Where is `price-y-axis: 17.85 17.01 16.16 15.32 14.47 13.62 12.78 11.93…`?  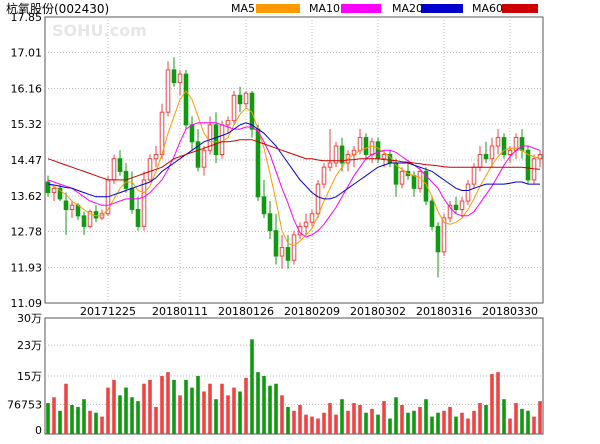 price-y-axis: 17.85 17.01 16.16 15.32 14.47 13.62 12.78 11.93… is located at coordinates (27, 160).